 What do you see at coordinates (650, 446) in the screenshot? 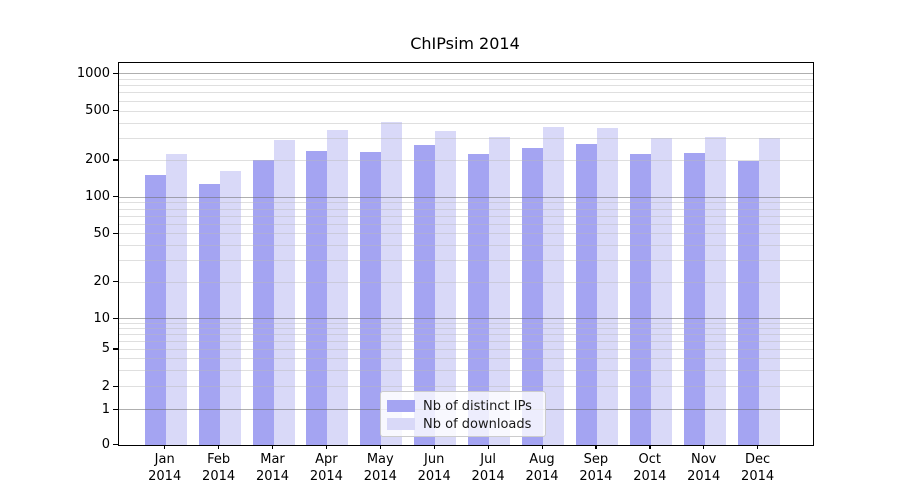
I see `x-tick-mark-oct` at bounding box center [650, 446].